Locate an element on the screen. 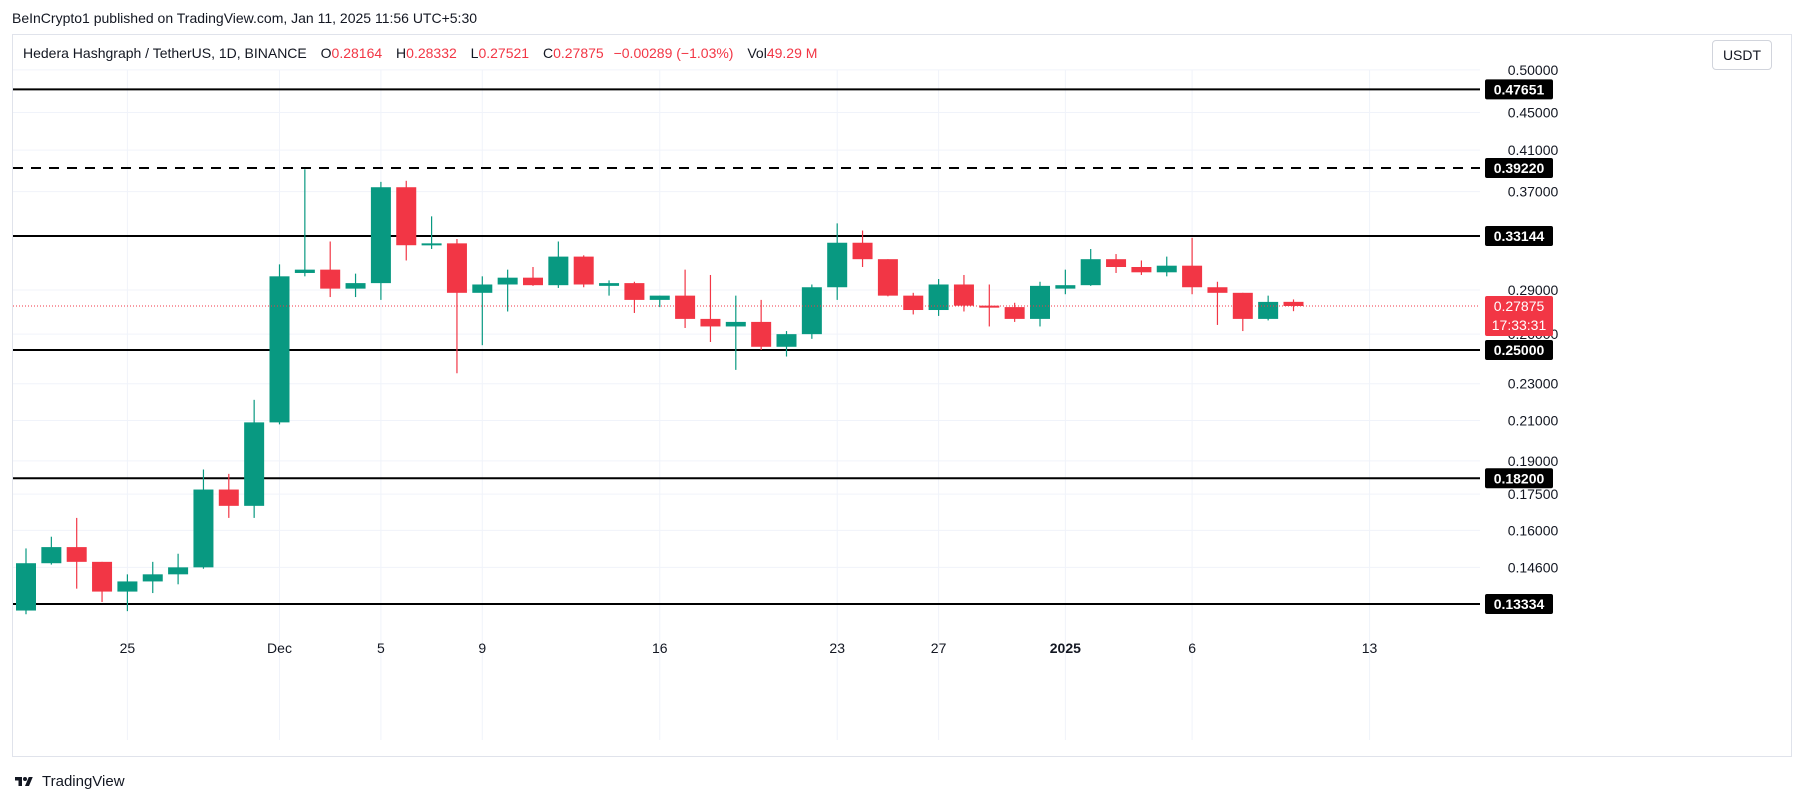 Image resolution: width=1805 pixels, height=803 pixels. time-axis-label: 6 is located at coordinates (1192, 648).